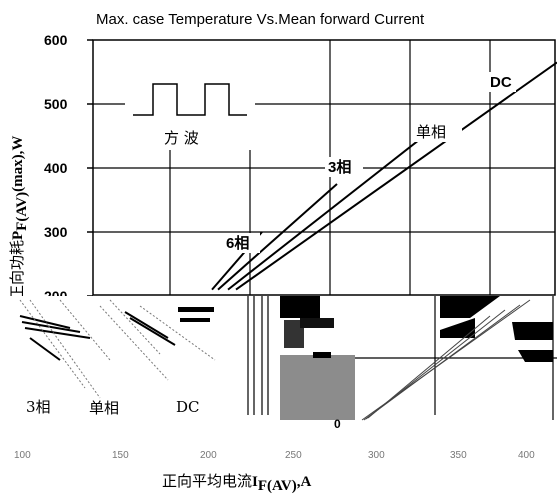  What do you see at coordinates (56, 168) in the screenshot?
I see `y-tick-label: 400` at bounding box center [56, 168].